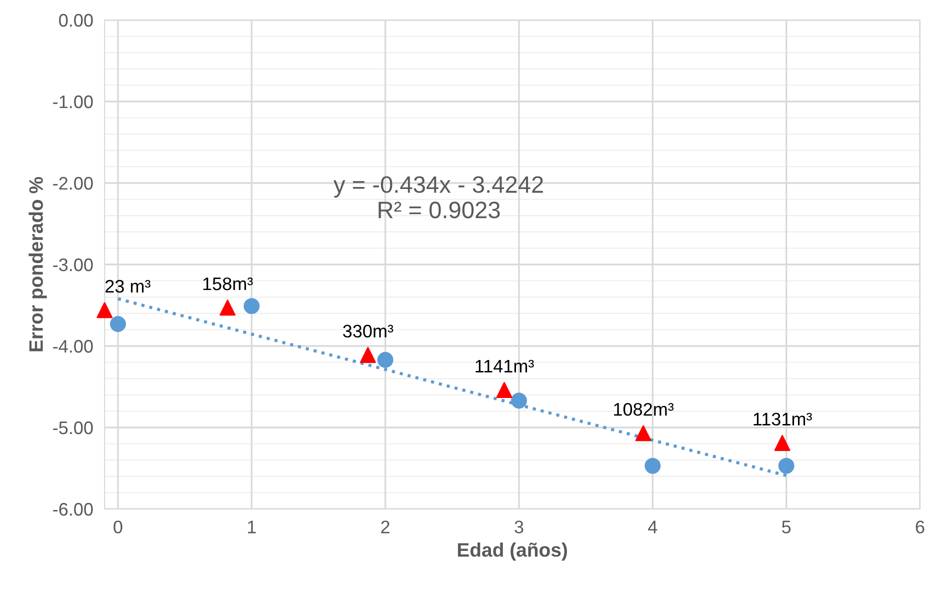  Describe the element at coordinates (505, 366) in the screenshot. I see `annotation: 1141m³` at that location.